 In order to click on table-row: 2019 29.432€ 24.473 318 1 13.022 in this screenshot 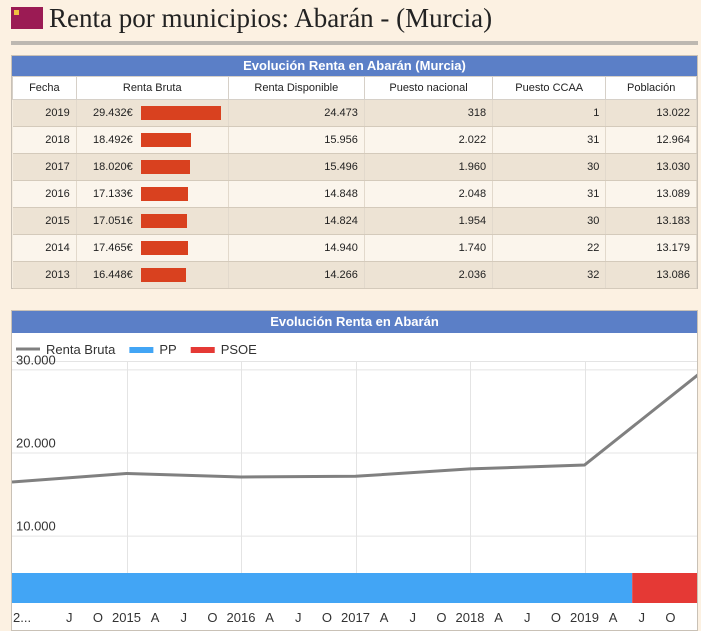, I will do `click(354, 113)`.